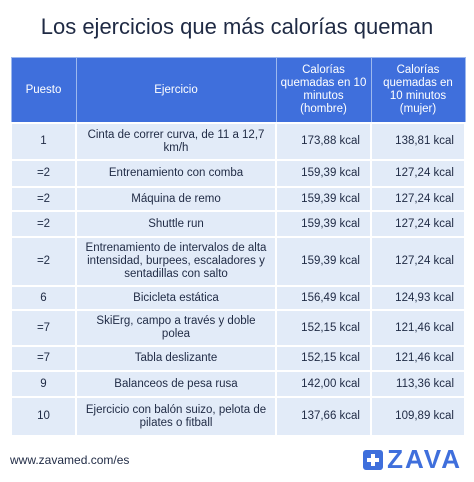  Describe the element at coordinates (43, 298) in the screenshot. I see `table-cell: 6` at that location.